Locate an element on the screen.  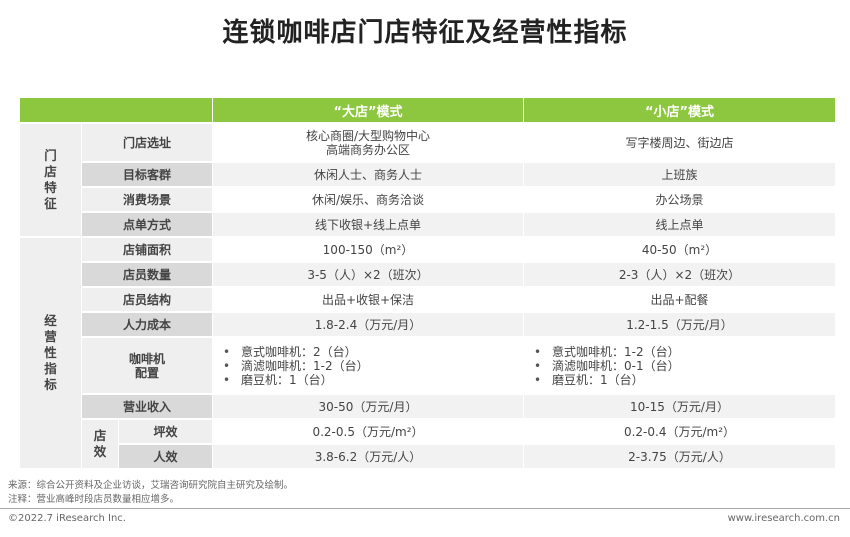
table-row: 营业收入 30-50（万元/月） 10-15（万元/月） is located at coordinates (427, 406).